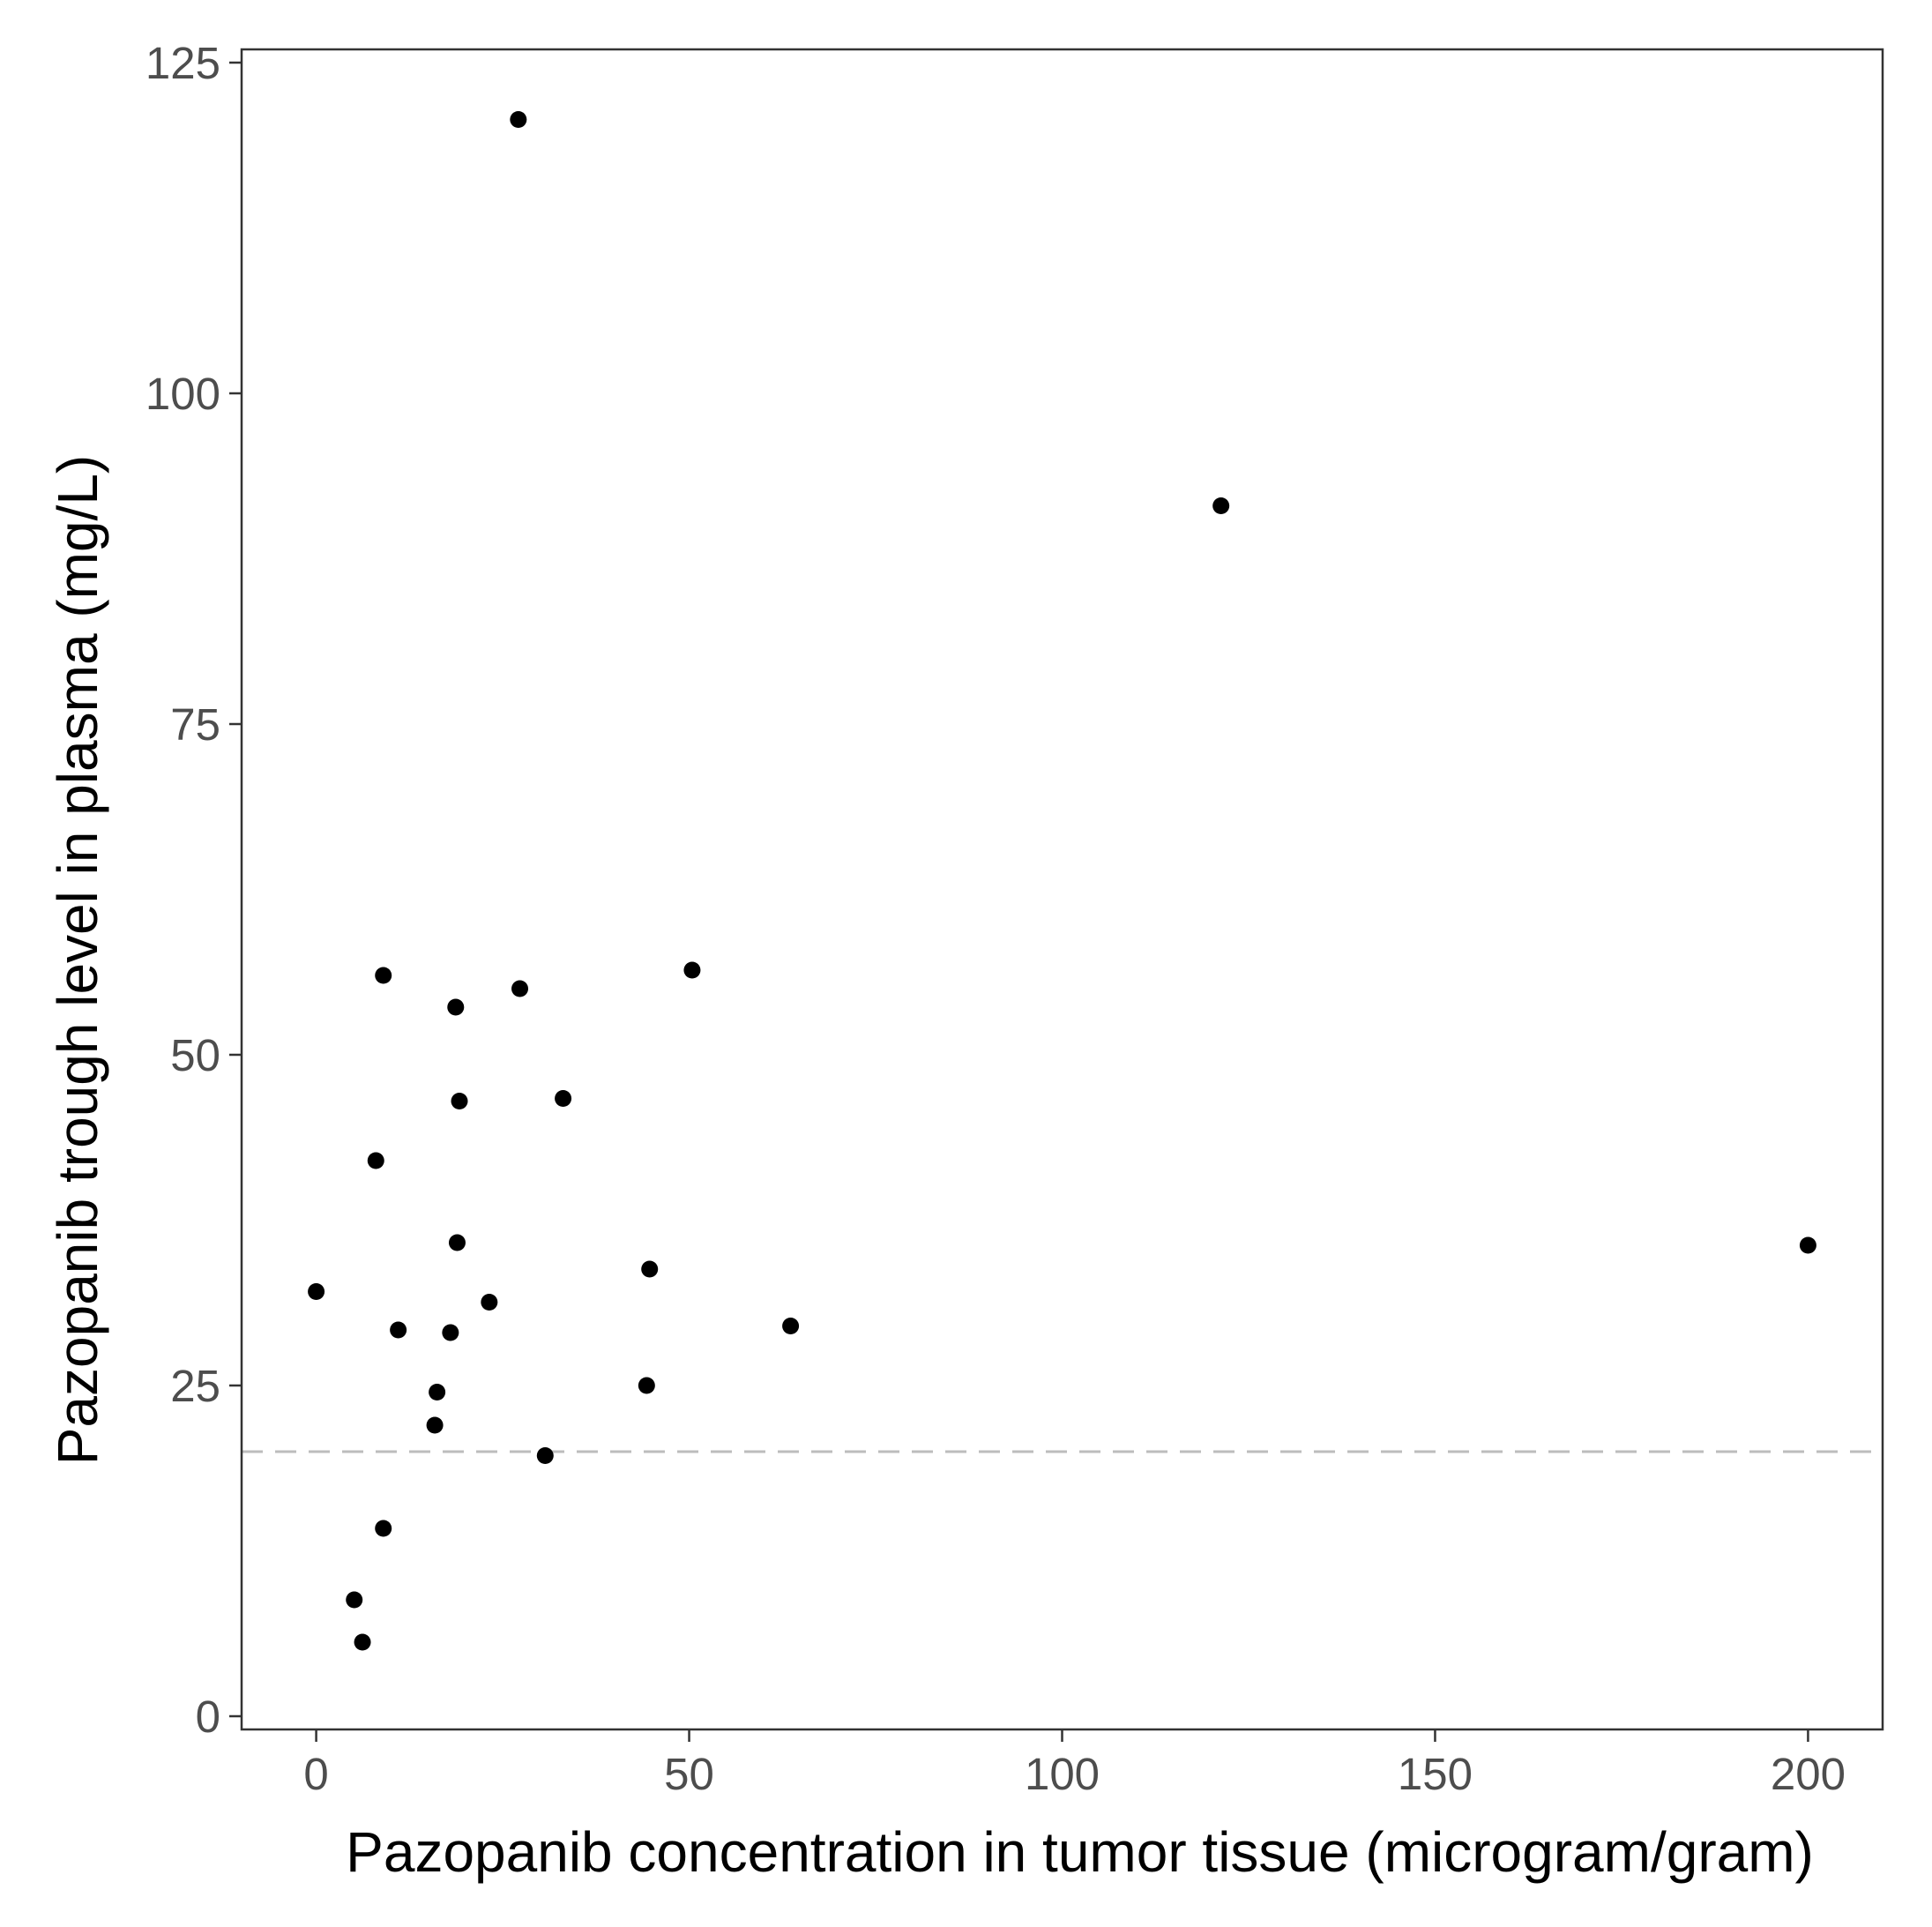  I want to click on y-tick-label: 75, so click(195, 724).